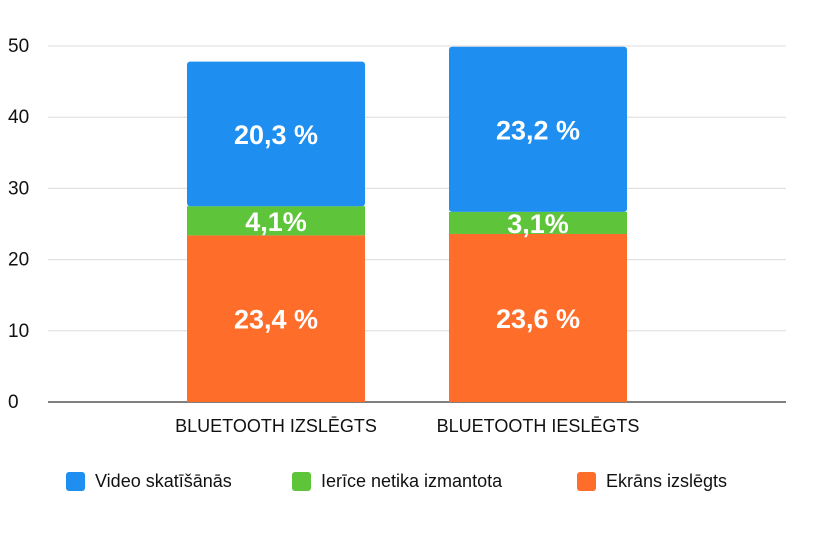 This screenshot has width=818, height=545. What do you see at coordinates (13, 402) in the screenshot?
I see `y-tick-label: 0` at bounding box center [13, 402].